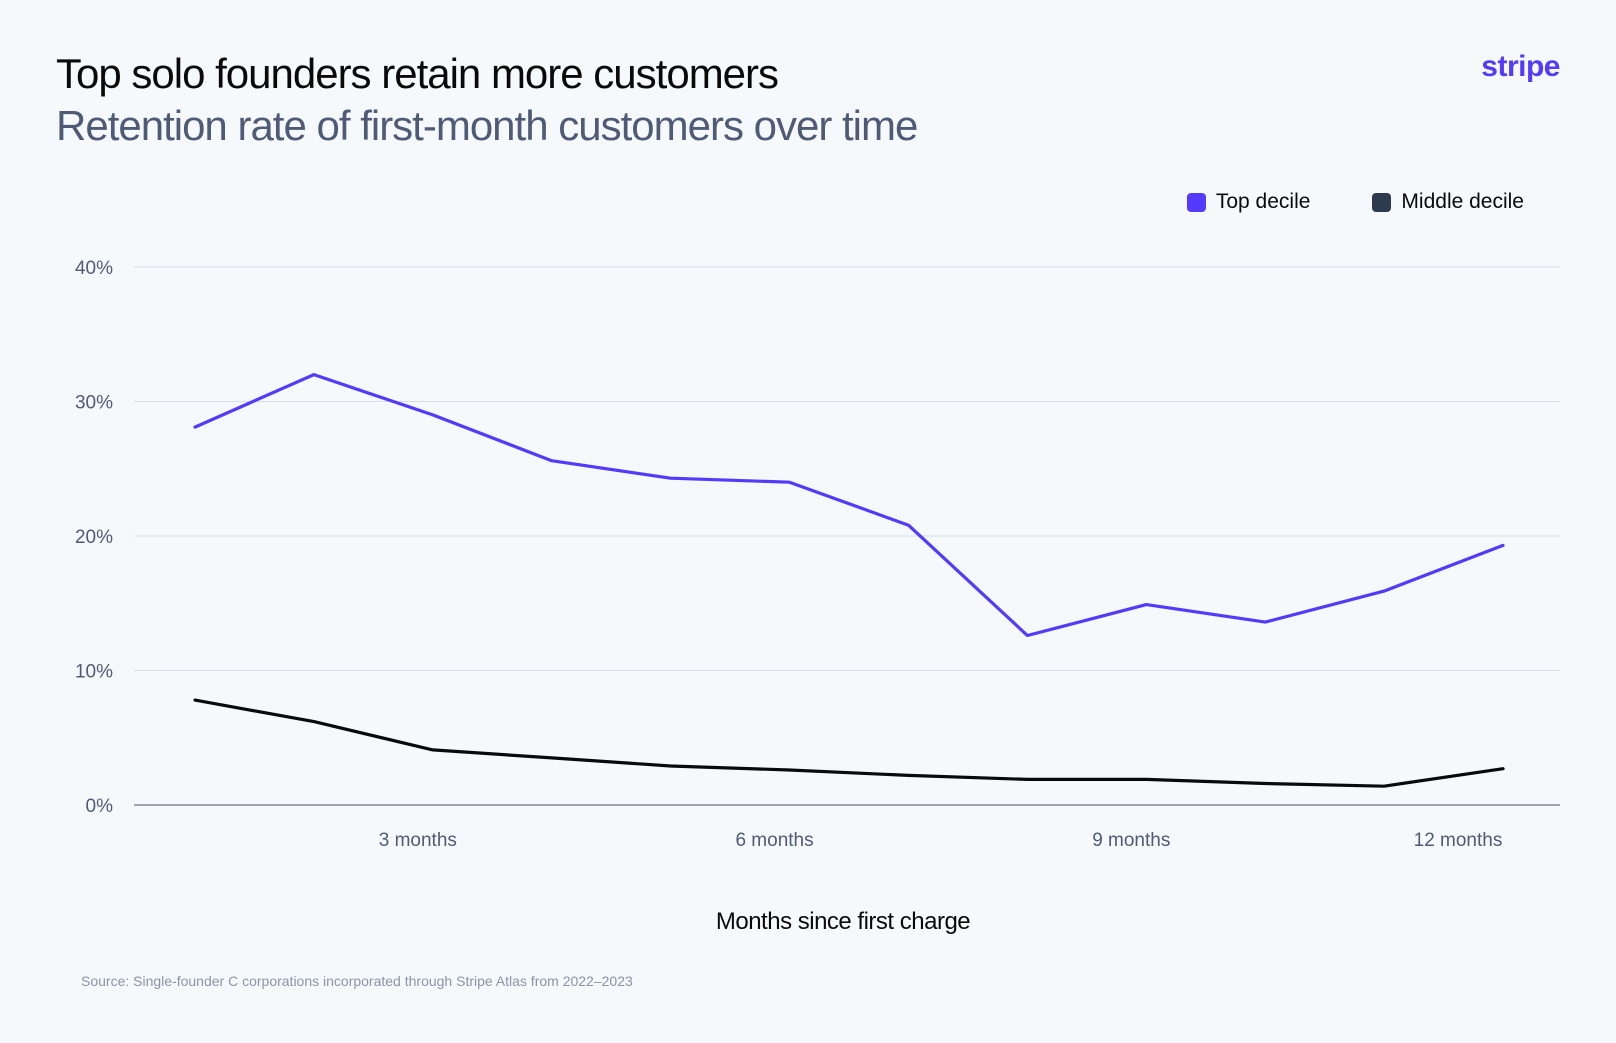 This screenshot has width=1616, height=1043. I want to click on legend-label-middle-decile: Middle decile, so click(1462, 201).